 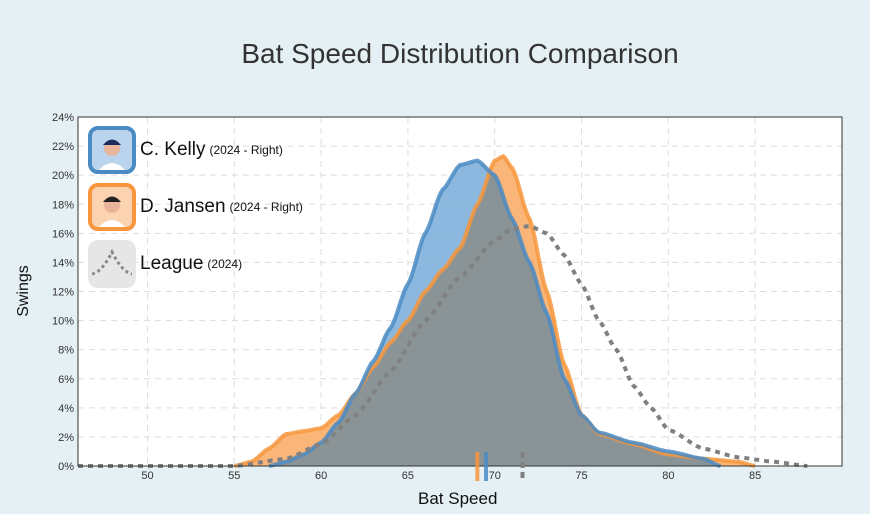 What do you see at coordinates (755, 476) in the screenshot?
I see `x-tick-label: 85` at bounding box center [755, 476].